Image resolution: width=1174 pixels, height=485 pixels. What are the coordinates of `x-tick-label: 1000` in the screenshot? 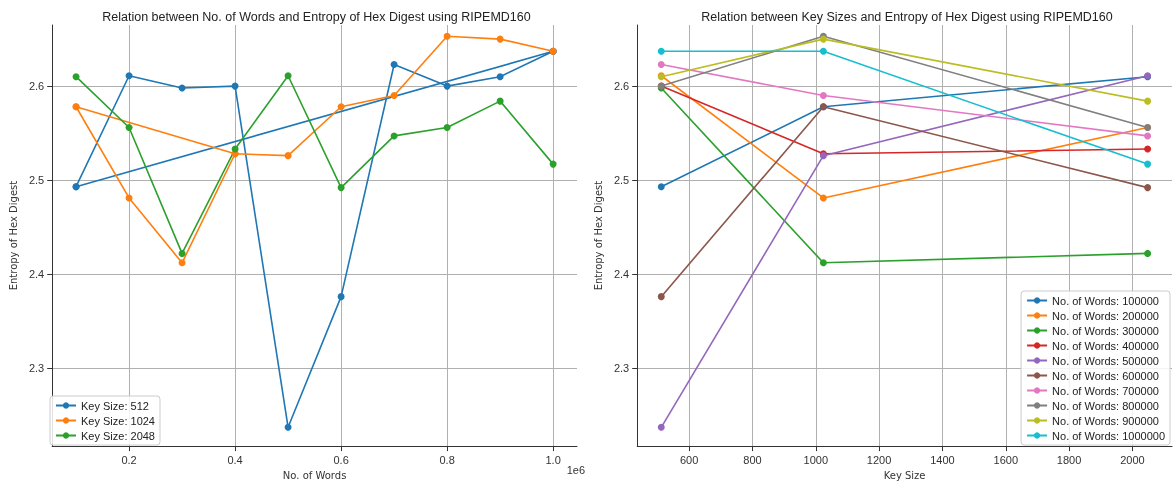 It's located at (816, 459).